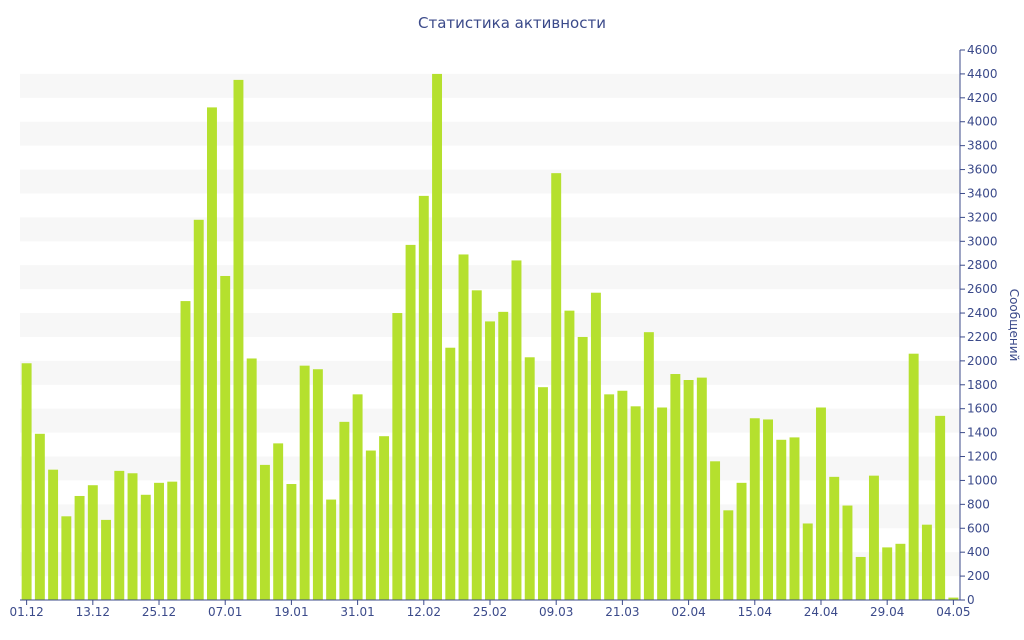 This screenshot has height=640, width=1024. I want to click on y-tick-label: 2800, so click(982, 265).